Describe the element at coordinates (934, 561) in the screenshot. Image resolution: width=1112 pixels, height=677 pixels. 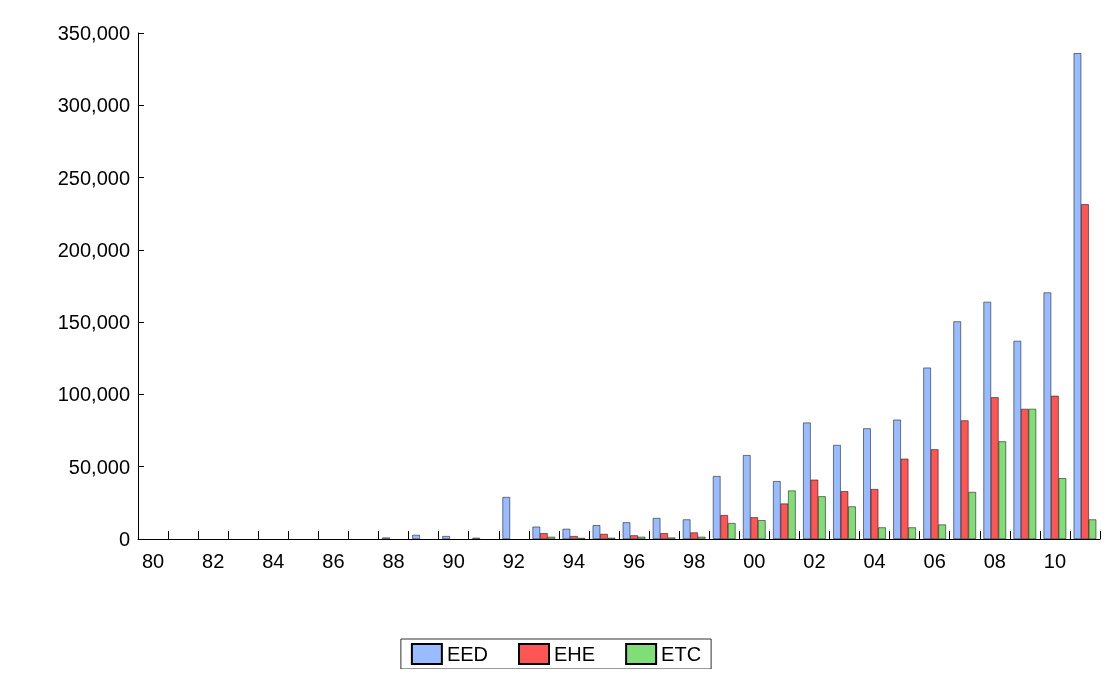
I see `x-tick-label: 06` at that location.